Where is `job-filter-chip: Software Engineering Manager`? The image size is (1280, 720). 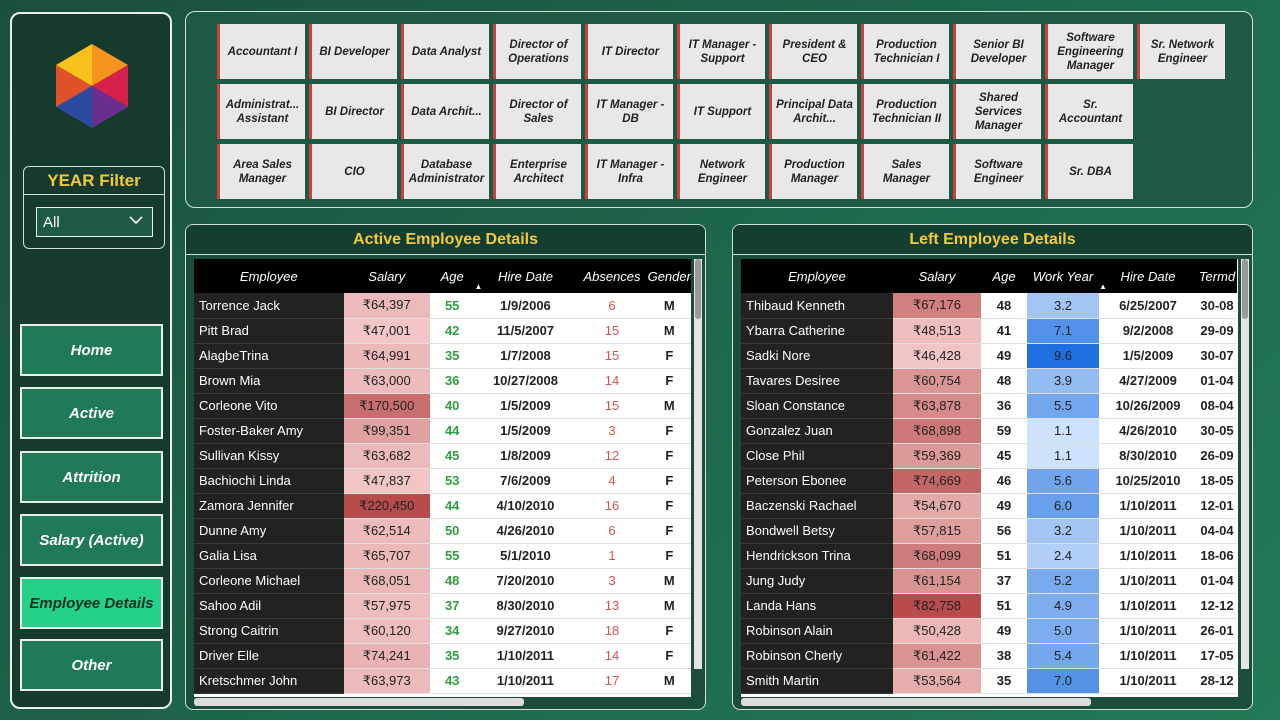 job-filter-chip: Software Engineering Manager is located at coordinates (1089, 51).